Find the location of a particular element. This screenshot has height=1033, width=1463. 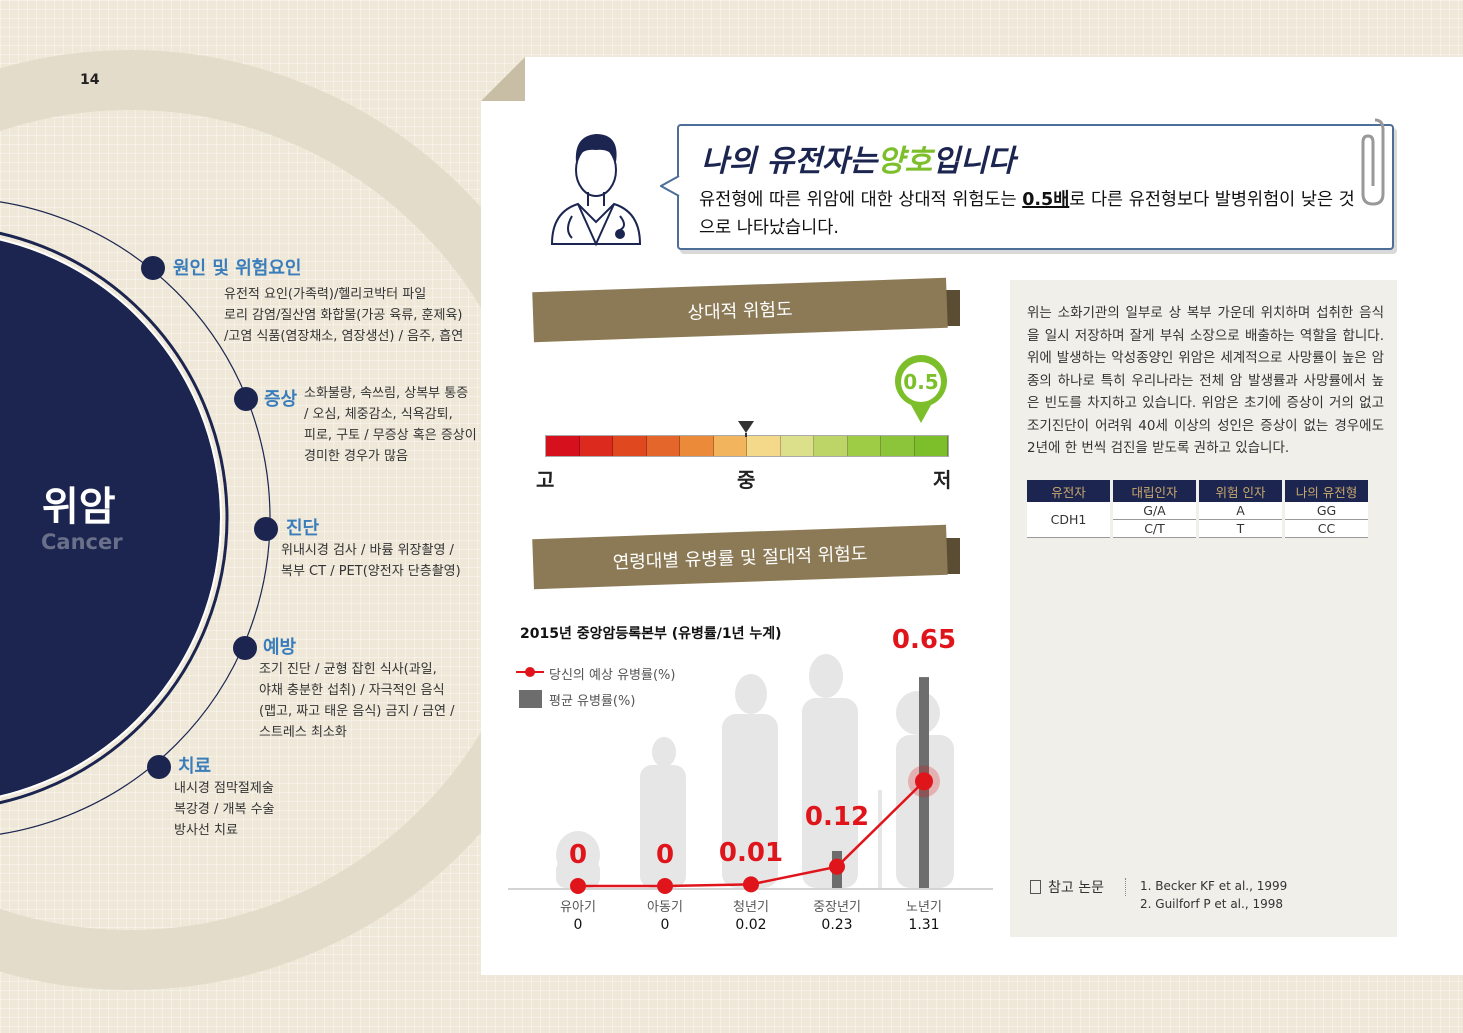

risk-value: 0.5 is located at coordinates (921, 382).